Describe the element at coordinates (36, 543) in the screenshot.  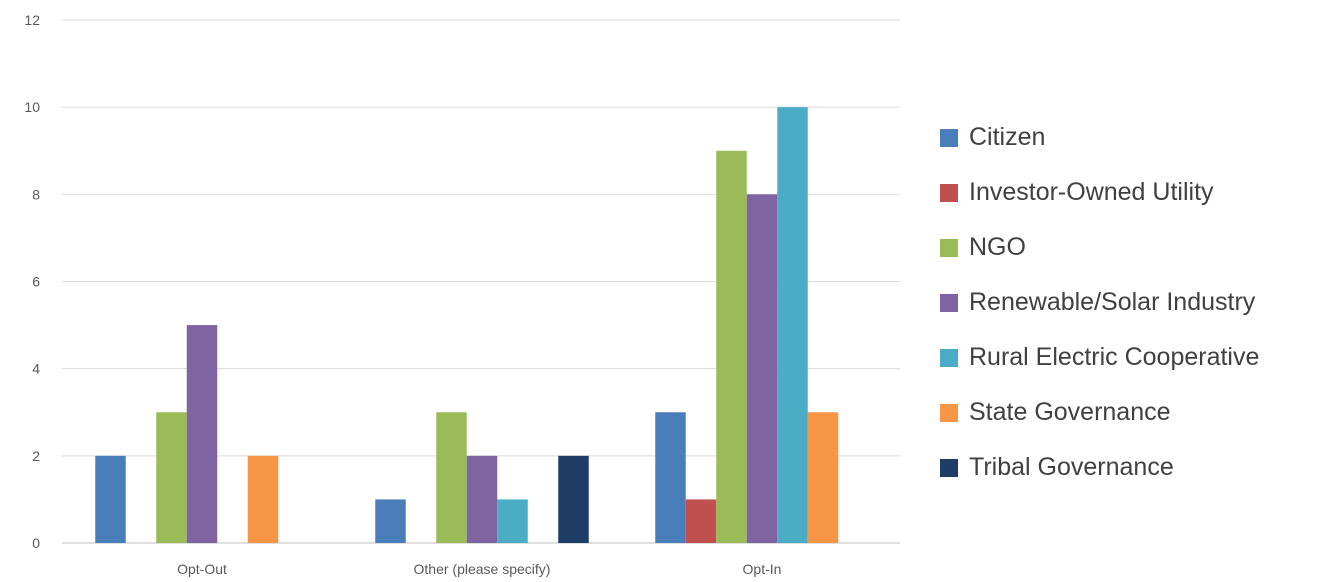
I see `y-tick-label: 0` at that location.